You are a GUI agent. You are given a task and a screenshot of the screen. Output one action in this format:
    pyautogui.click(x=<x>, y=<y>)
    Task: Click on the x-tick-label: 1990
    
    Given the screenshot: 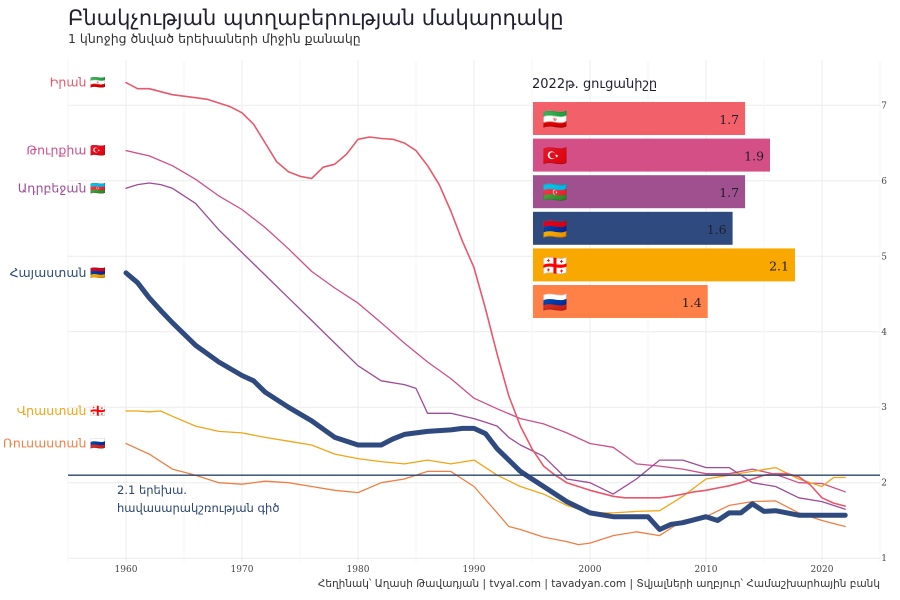 What is the action you would take?
    pyautogui.click(x=474, y=570)
    